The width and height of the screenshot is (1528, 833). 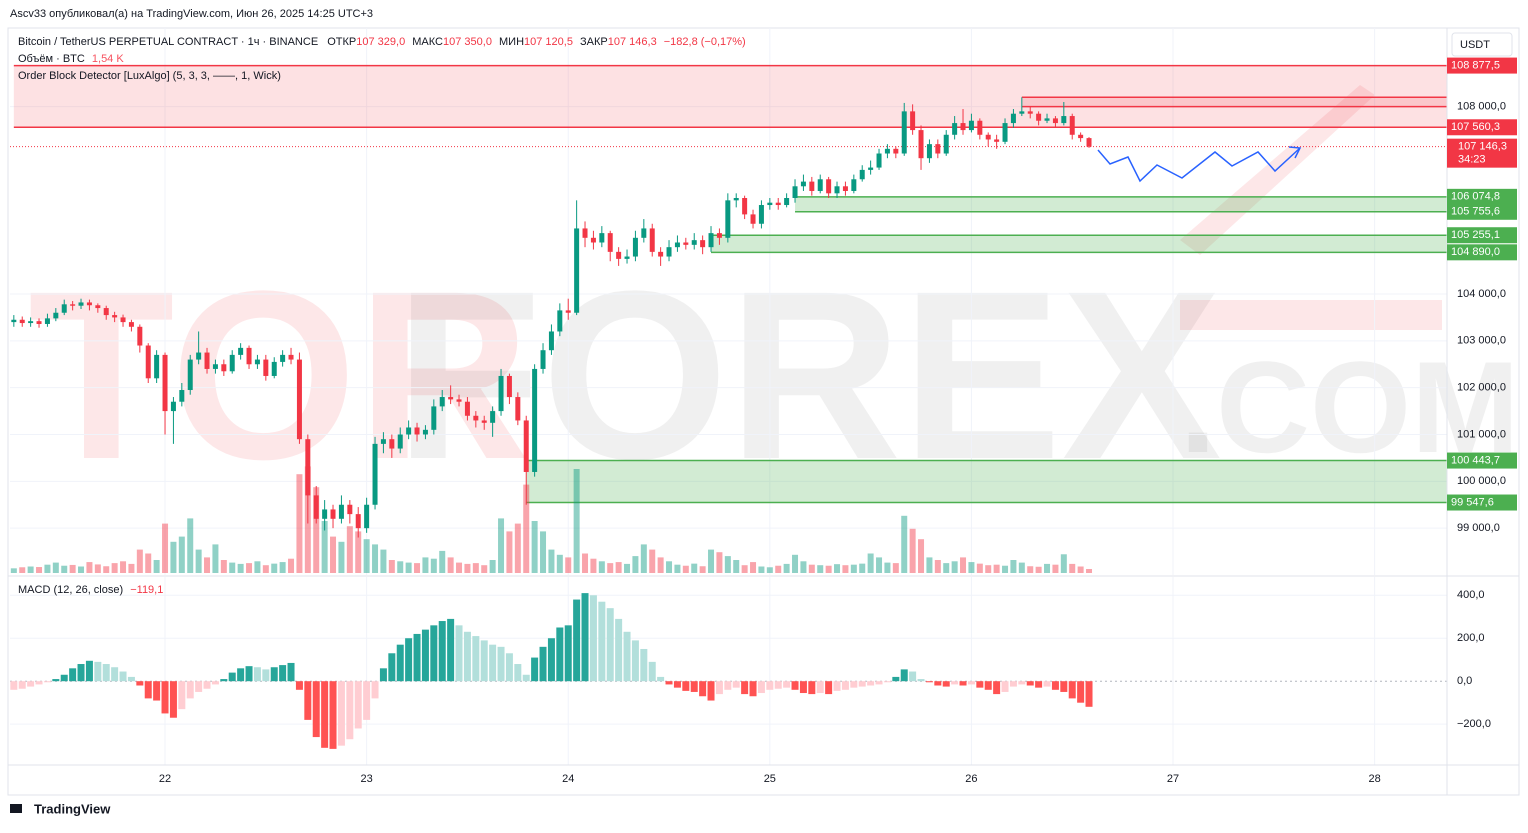 What do you see at coordinates (1481, 294) in the screenshot?
I see `y-tick-label: 104 000,0` at bounding box center [1481, 294].